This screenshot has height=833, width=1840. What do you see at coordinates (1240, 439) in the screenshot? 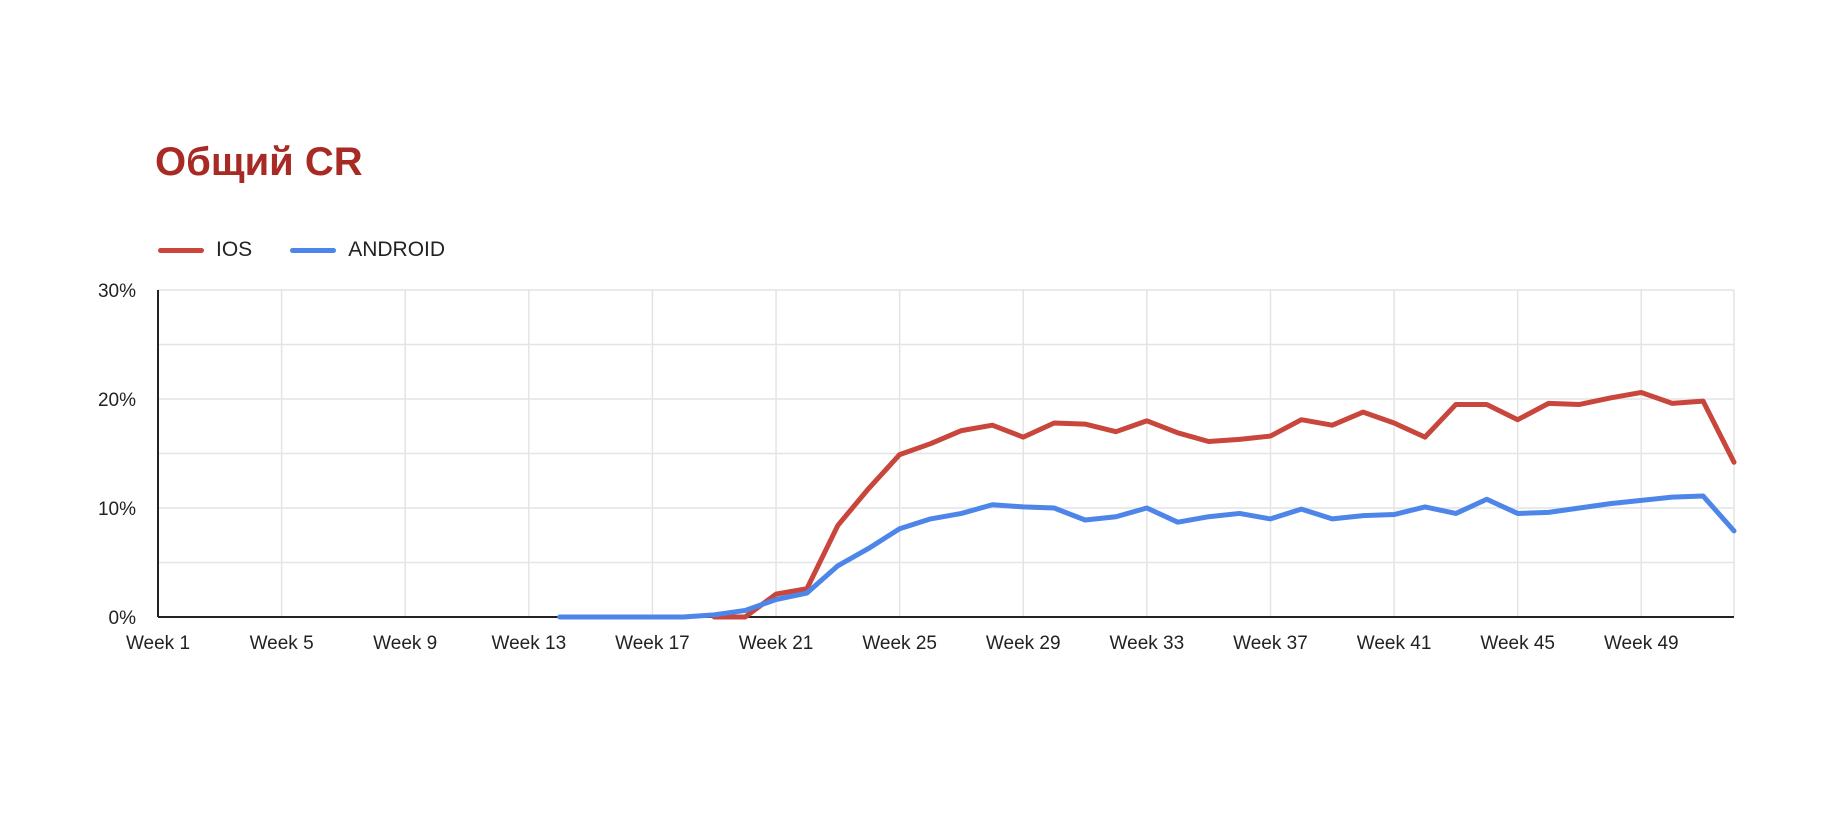
I see `data-point-ios: Week 36: 16.3%` at bounding box center [1240, 439].